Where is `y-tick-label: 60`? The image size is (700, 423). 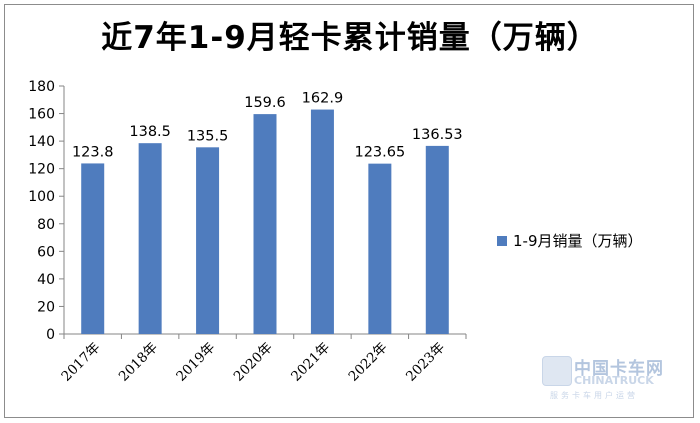 y-tick-label: 60 is located at coordinates (46, 252).